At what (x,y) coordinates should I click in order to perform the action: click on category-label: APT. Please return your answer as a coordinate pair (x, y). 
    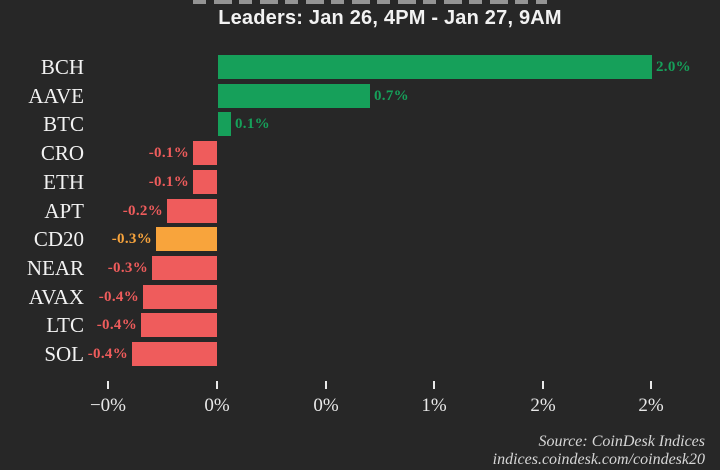
    Looking at the image, I should click on (64, 210).